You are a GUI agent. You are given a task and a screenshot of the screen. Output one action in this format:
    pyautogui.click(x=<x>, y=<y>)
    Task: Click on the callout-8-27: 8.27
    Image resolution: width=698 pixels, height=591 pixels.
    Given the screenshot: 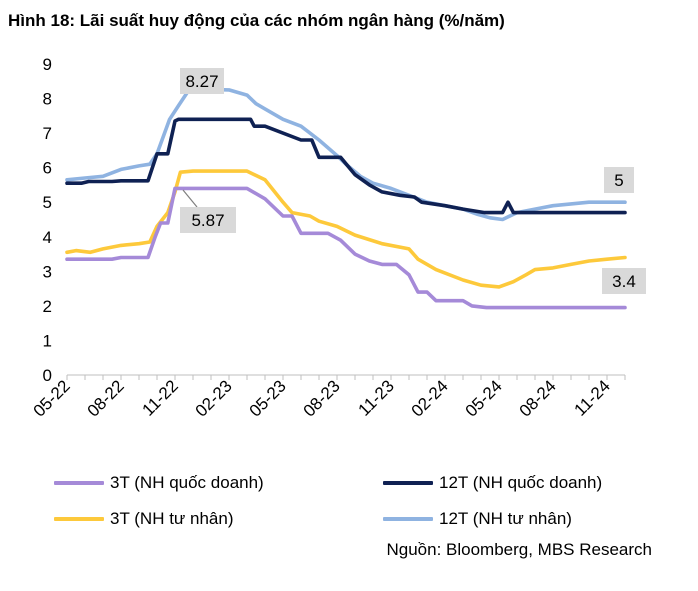 What is the action you would take?
    pyautogui.click(x=202, y=81)
    